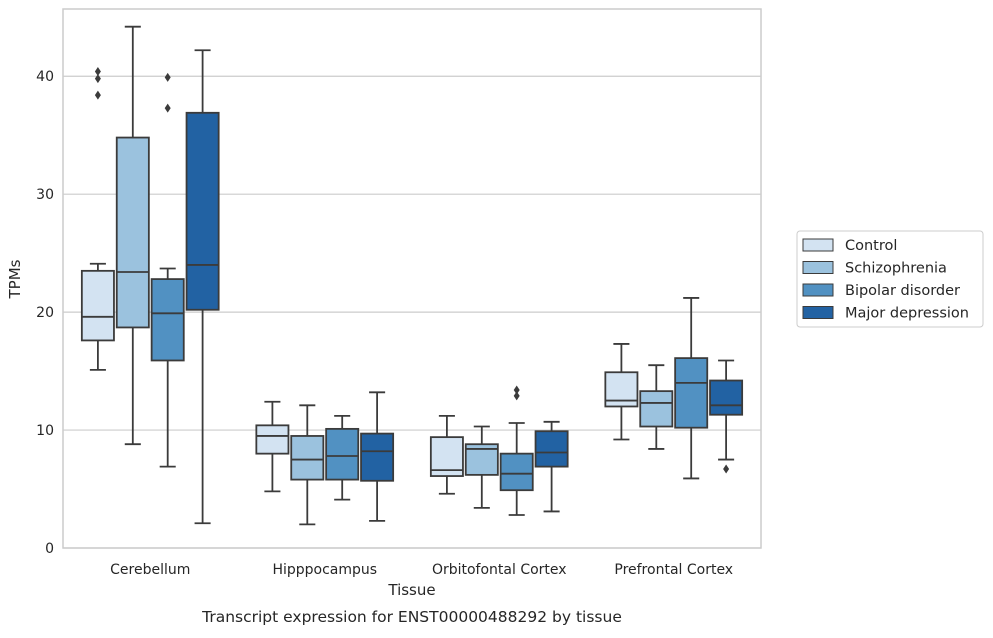 This screenshot has width=993, height=638. I want to click on y-tick-label: 40, so click(45, 77).